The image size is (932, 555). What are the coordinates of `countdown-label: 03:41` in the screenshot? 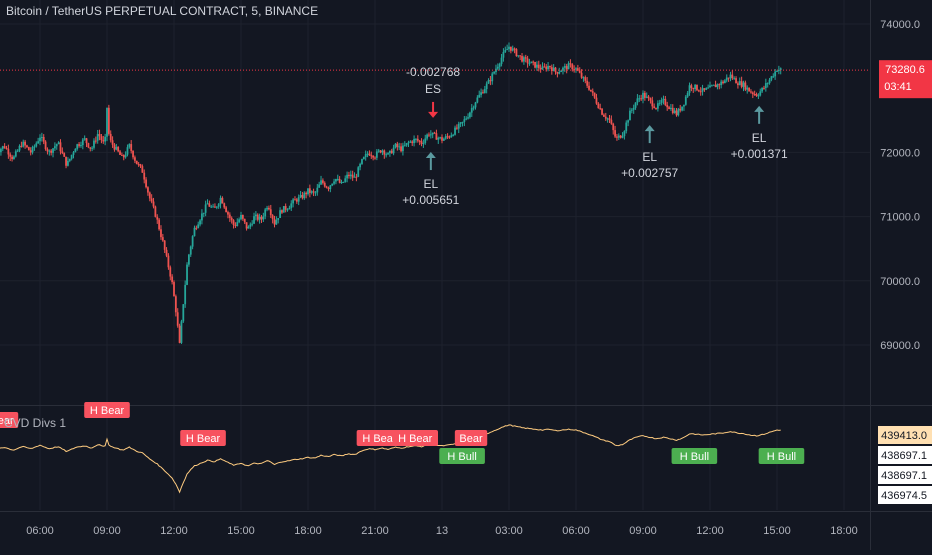 It's located at (898, 87).